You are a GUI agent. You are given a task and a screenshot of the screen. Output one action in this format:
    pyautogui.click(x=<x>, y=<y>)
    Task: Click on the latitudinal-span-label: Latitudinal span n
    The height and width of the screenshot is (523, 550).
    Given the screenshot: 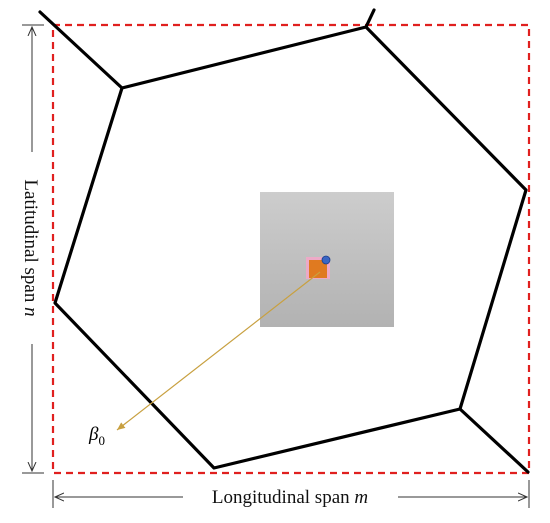 What is the action you would take?
    pyautogui.click(x=30, y=247)
    